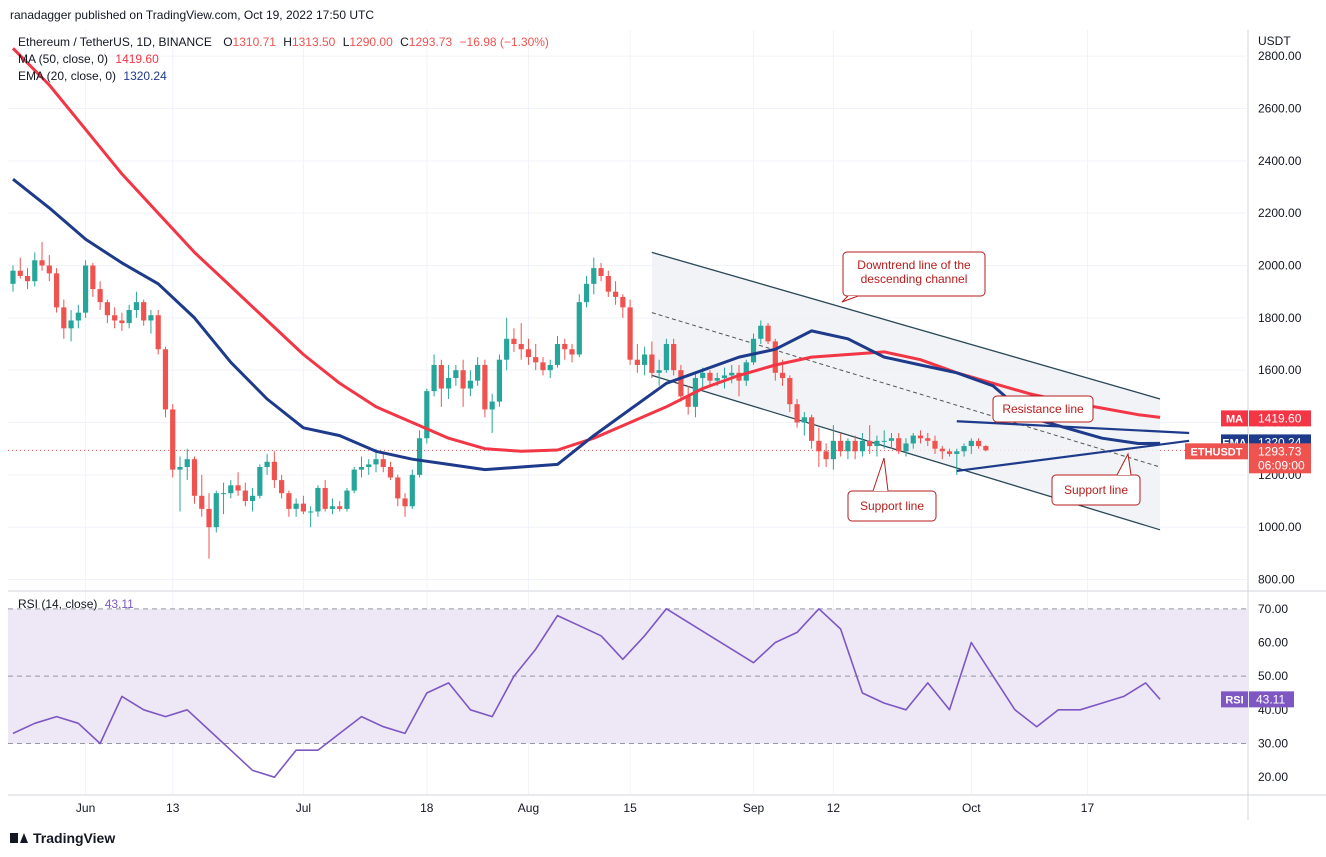  I want to click on rsi-tag-value: 43.11, so click(1270, 699).